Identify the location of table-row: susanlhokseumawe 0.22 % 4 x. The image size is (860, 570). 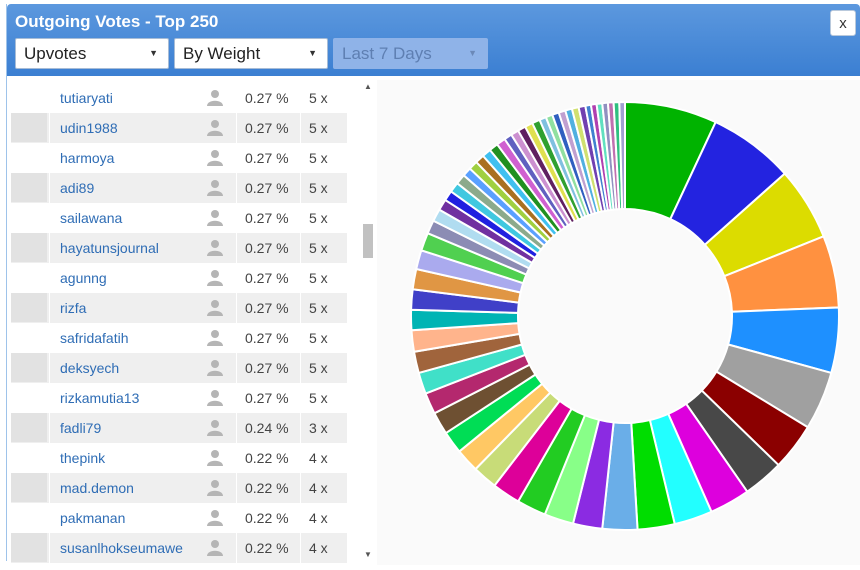
(179, 548).